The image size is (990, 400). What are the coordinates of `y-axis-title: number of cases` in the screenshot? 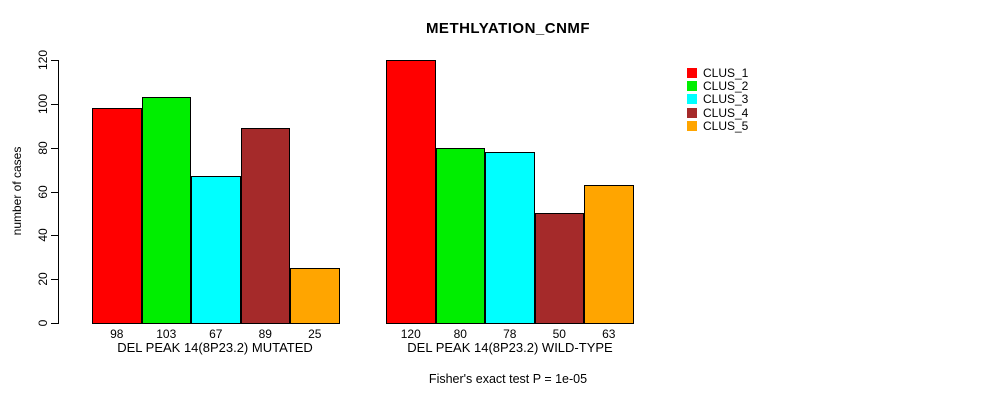 It's located at (17, 191).